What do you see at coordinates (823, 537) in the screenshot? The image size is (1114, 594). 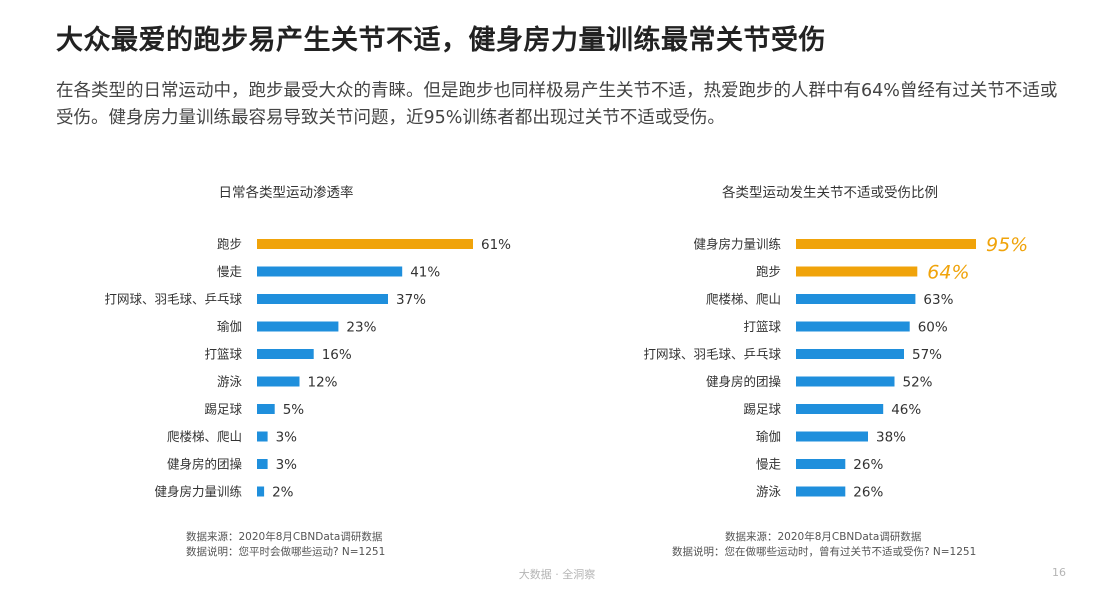 I see `chart-2-note-source: 数据来源：2020年8月CBNData调研数据` at bounding box center [823, 537].